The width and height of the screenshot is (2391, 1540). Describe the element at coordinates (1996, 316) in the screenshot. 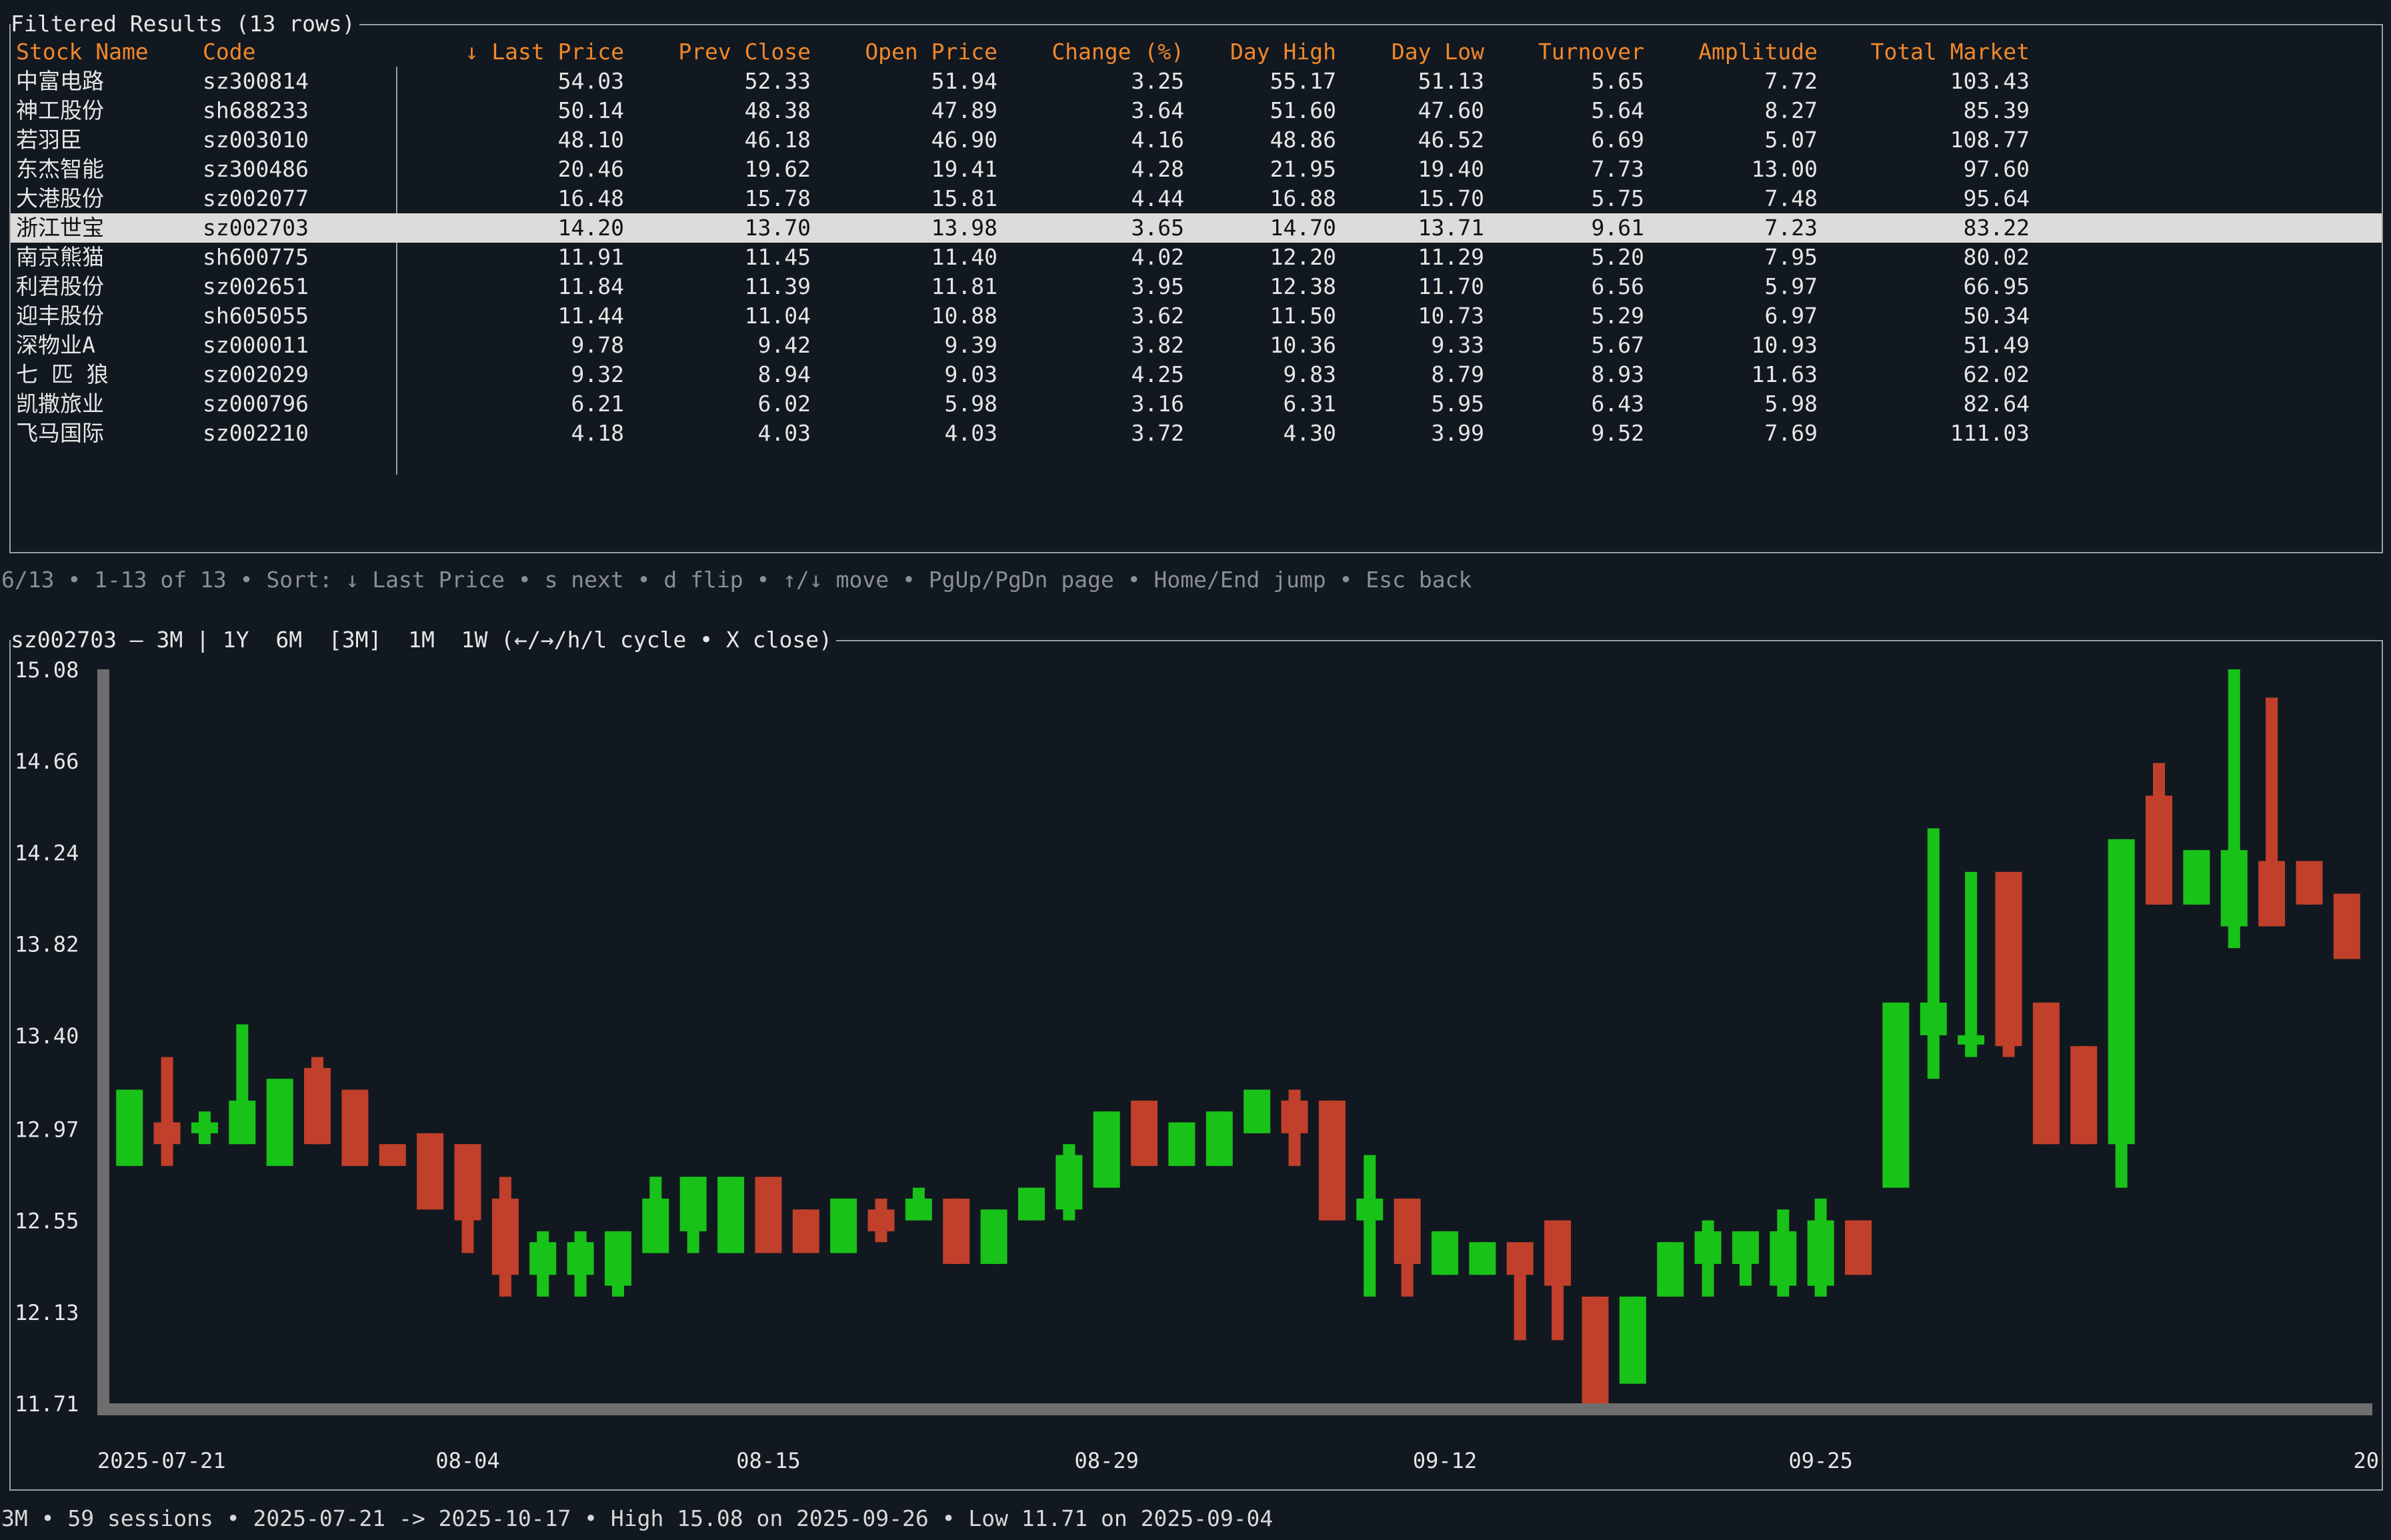

I see `cell-total-market: 50.34` at that location.